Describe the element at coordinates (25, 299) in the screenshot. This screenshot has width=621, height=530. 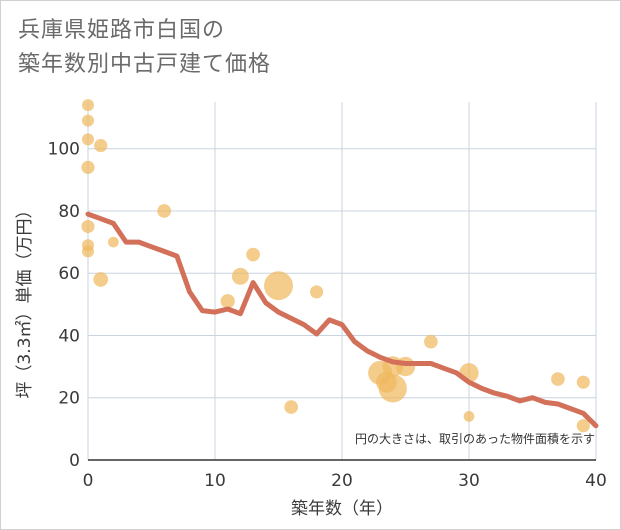
I see `y-axis-label: 坪（3.3㎡）単価（万円）` at that location.